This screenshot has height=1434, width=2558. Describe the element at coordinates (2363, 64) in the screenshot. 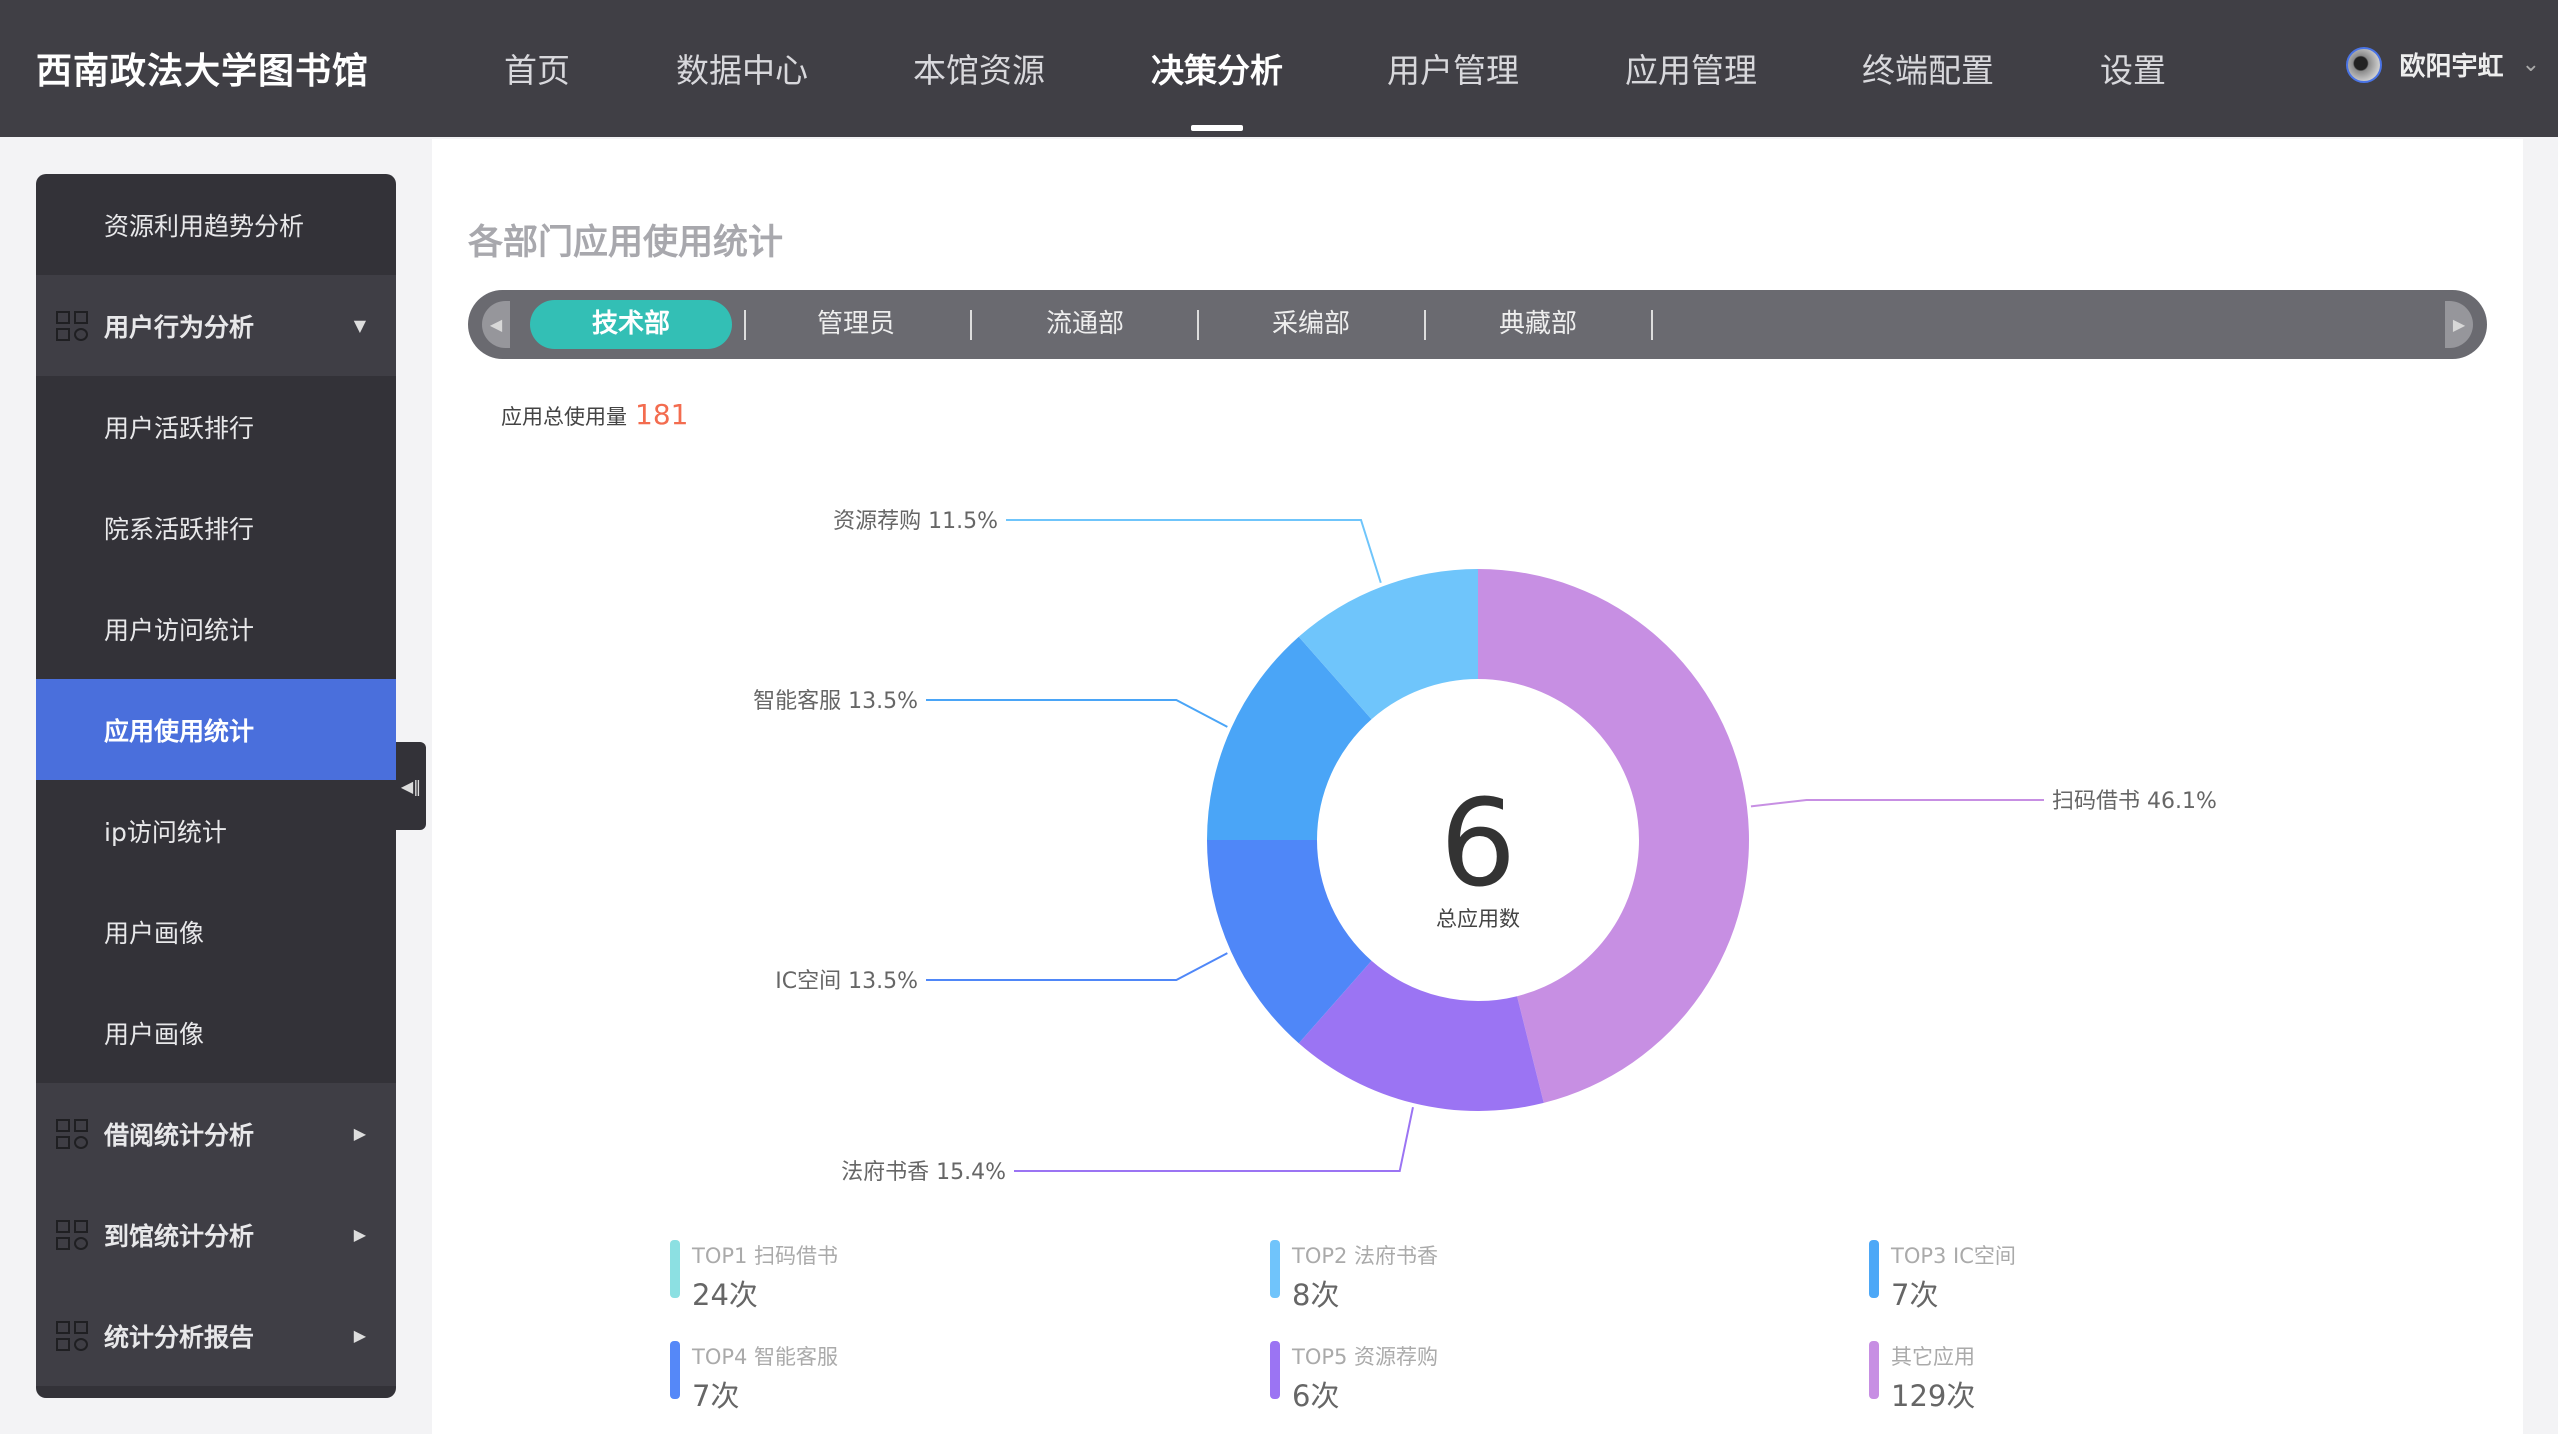

I see `avatar` at that location.